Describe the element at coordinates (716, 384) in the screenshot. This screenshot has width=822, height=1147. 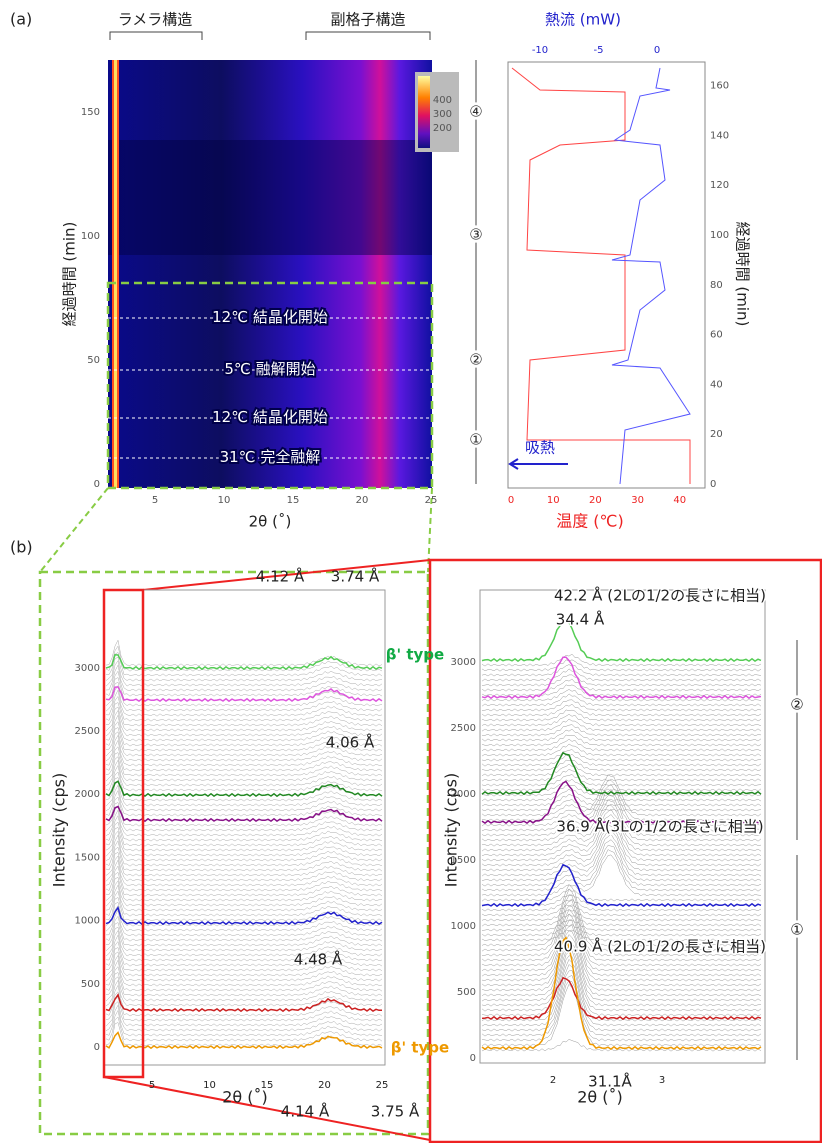
I see `tick-label: 40` at that location.